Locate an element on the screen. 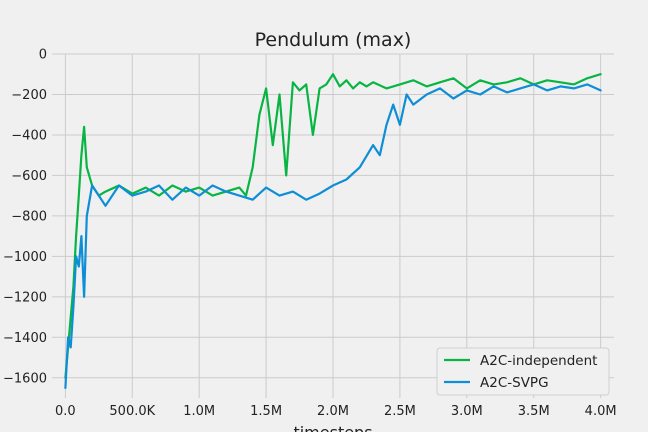  y-tick-label: −600 is located at coordinates (29, 176).